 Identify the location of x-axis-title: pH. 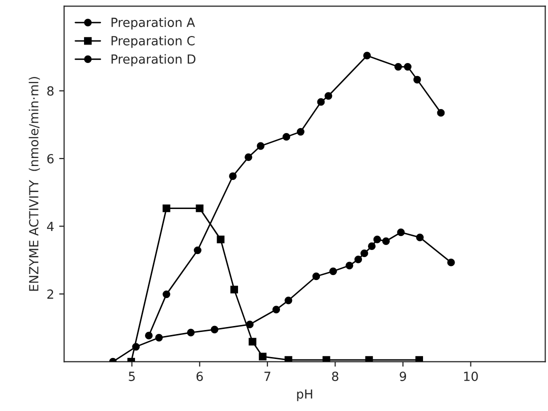
(304, 395).